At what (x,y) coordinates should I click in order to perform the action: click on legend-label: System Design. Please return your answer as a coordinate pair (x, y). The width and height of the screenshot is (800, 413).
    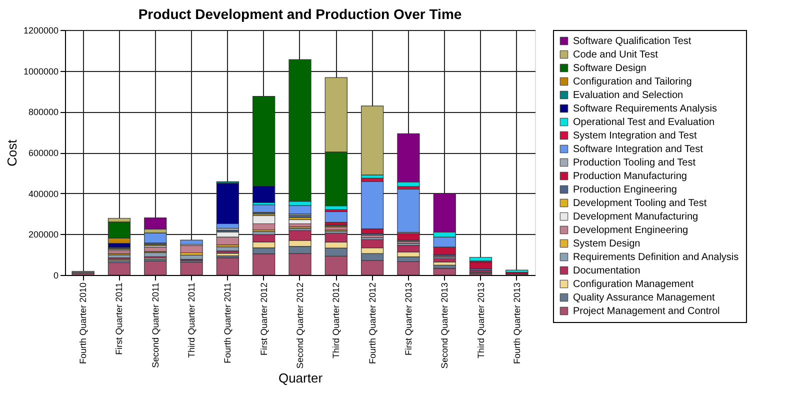
    Looking at the image, I should click on (606, 244).